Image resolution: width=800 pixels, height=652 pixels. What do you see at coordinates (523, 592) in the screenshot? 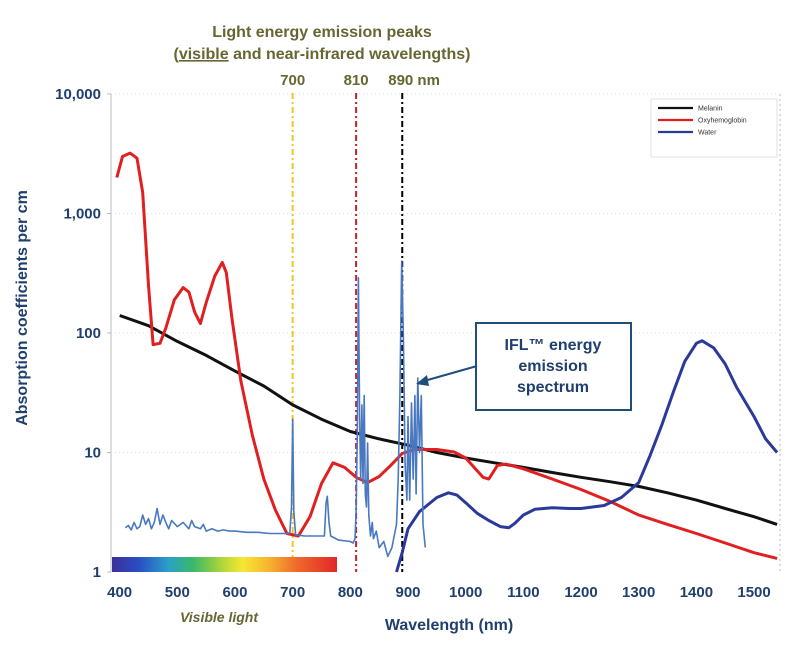
I see `x-tick-label: 1100` at bounding box center [523, 592].